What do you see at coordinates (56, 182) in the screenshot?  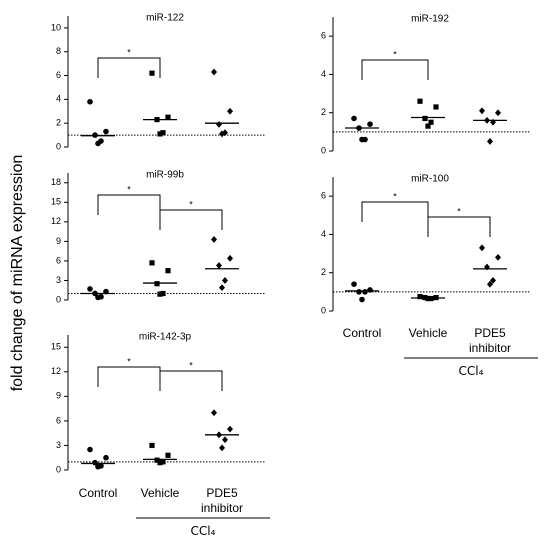 I see `y-tick-label: 18` at bounding box center [56, 182].